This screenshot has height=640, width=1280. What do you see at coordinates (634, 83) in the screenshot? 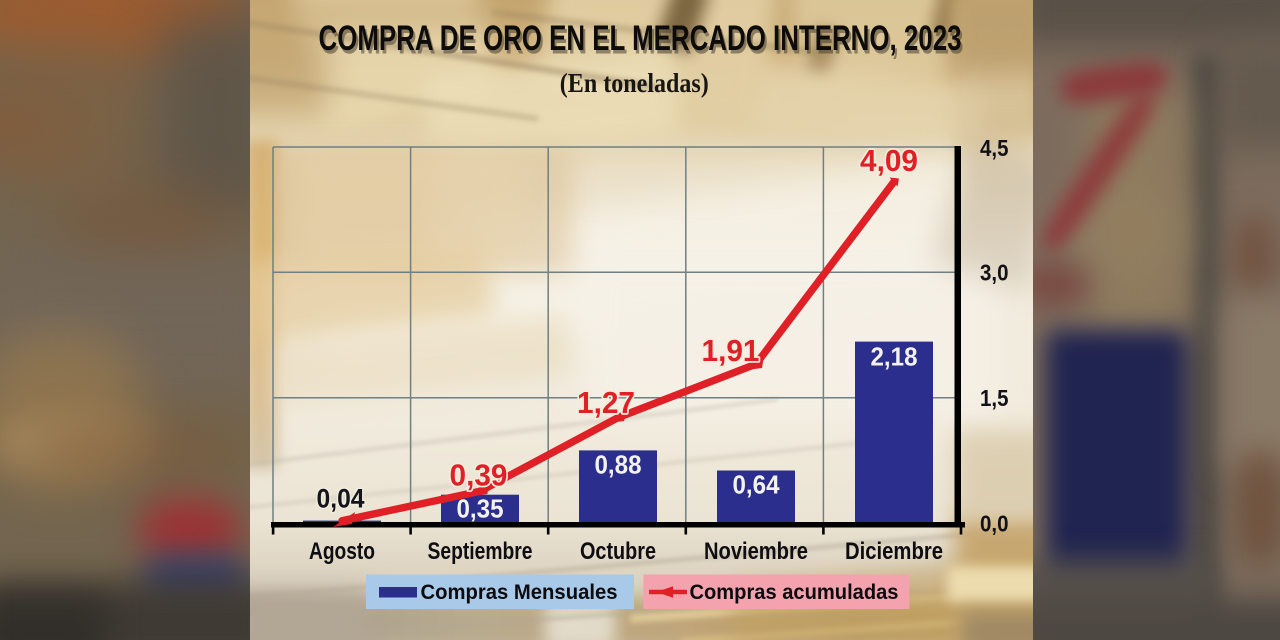
I see `svg-text: (En toneladas)` at bounding box center [634, 83].